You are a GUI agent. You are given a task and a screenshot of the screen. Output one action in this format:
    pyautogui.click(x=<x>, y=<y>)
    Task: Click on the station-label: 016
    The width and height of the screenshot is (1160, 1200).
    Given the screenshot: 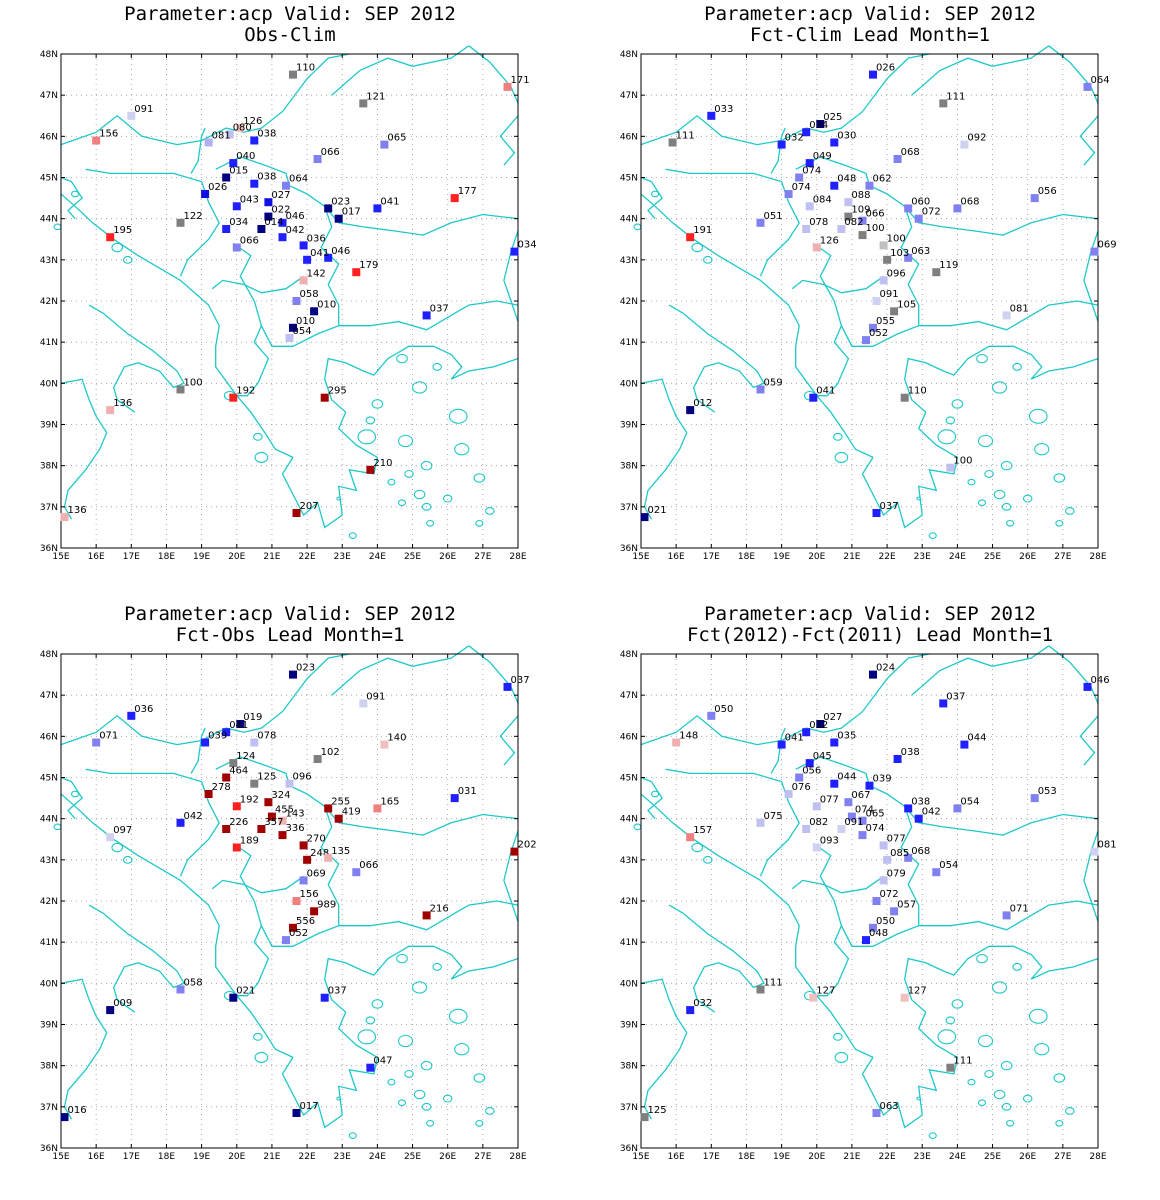 What is the action you would take?
    pyautogui.click(x=77, y=1110)
    